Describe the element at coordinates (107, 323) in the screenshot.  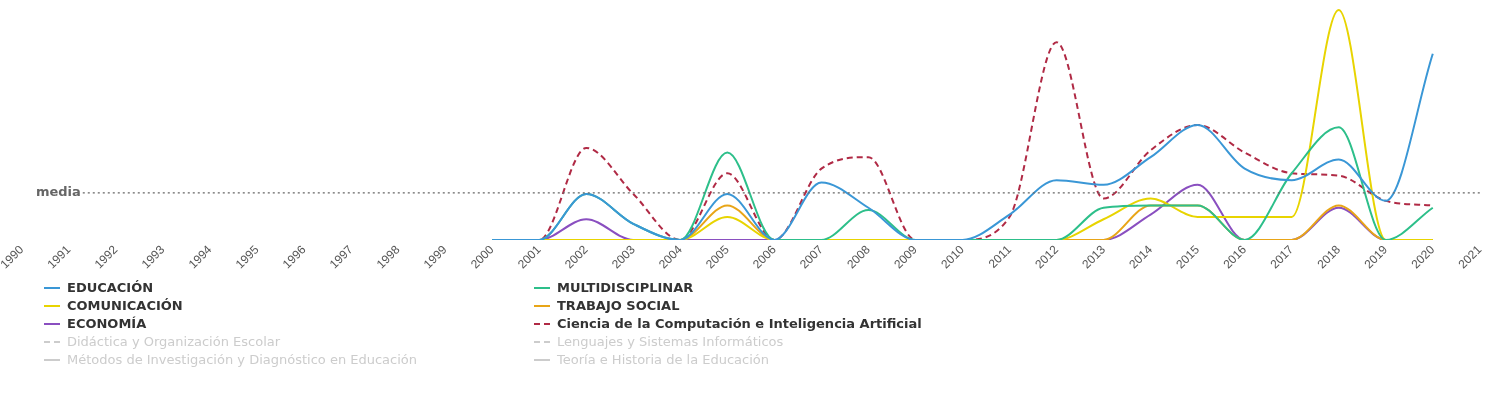
I see `legend-label: ECONOMÍA` at that location.